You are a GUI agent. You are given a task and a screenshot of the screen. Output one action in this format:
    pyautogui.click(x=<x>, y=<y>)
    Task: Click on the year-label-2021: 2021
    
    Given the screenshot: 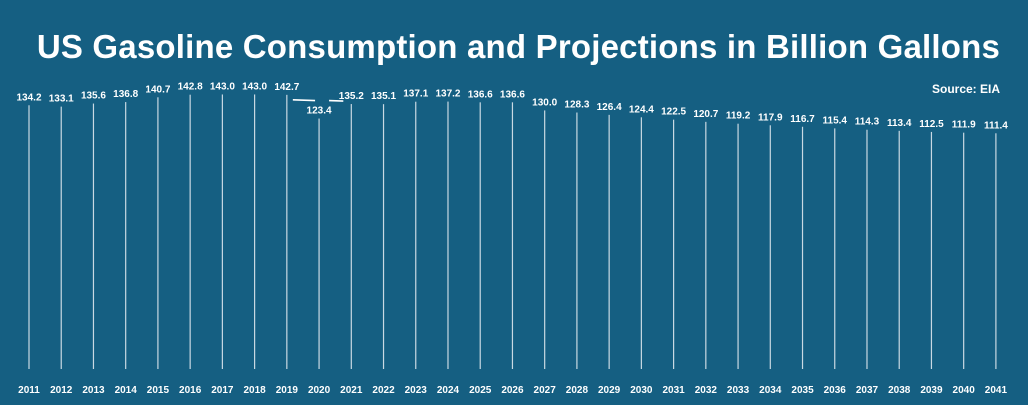 What is the action you would take?
    pyautogui.click(x=351, y=390)
    